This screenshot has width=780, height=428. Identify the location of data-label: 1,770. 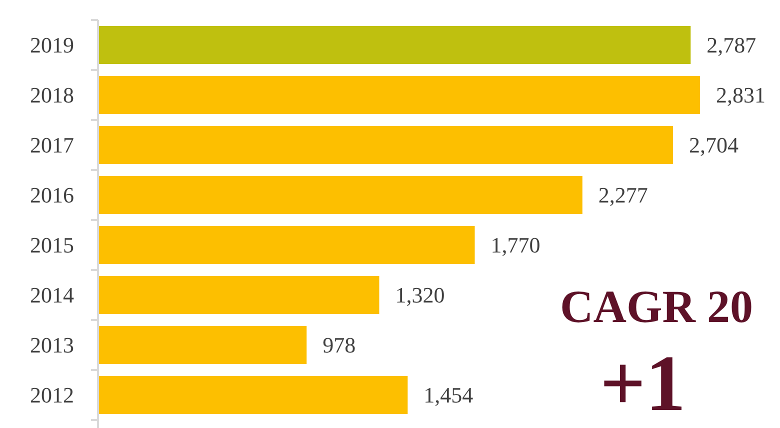
(515, 245).